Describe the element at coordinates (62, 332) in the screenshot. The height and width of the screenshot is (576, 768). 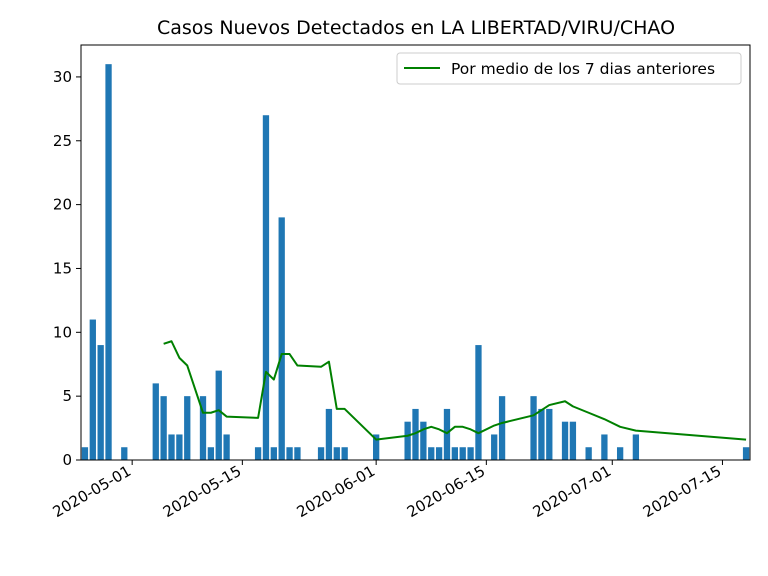
I see `y-tick-label: 10` at that location.